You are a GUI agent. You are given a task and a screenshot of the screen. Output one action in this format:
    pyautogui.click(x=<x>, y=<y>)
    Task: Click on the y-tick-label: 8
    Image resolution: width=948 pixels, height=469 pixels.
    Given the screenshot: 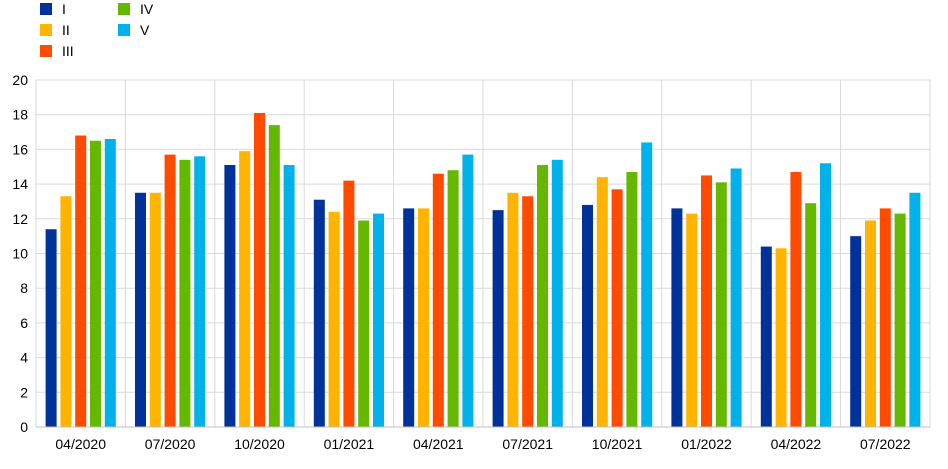 What is the action you would take?
    pyautogui.click(x=24, y=288)
    